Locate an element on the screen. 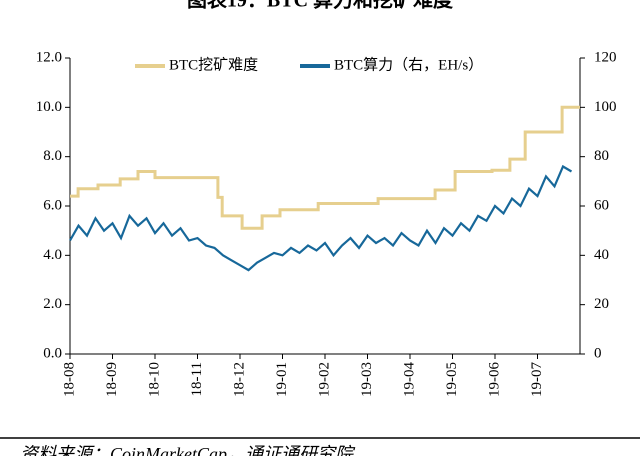 This screenshot has height=456, width=640. x-tick-label: 19-01 is located at coordinates (282, 379).